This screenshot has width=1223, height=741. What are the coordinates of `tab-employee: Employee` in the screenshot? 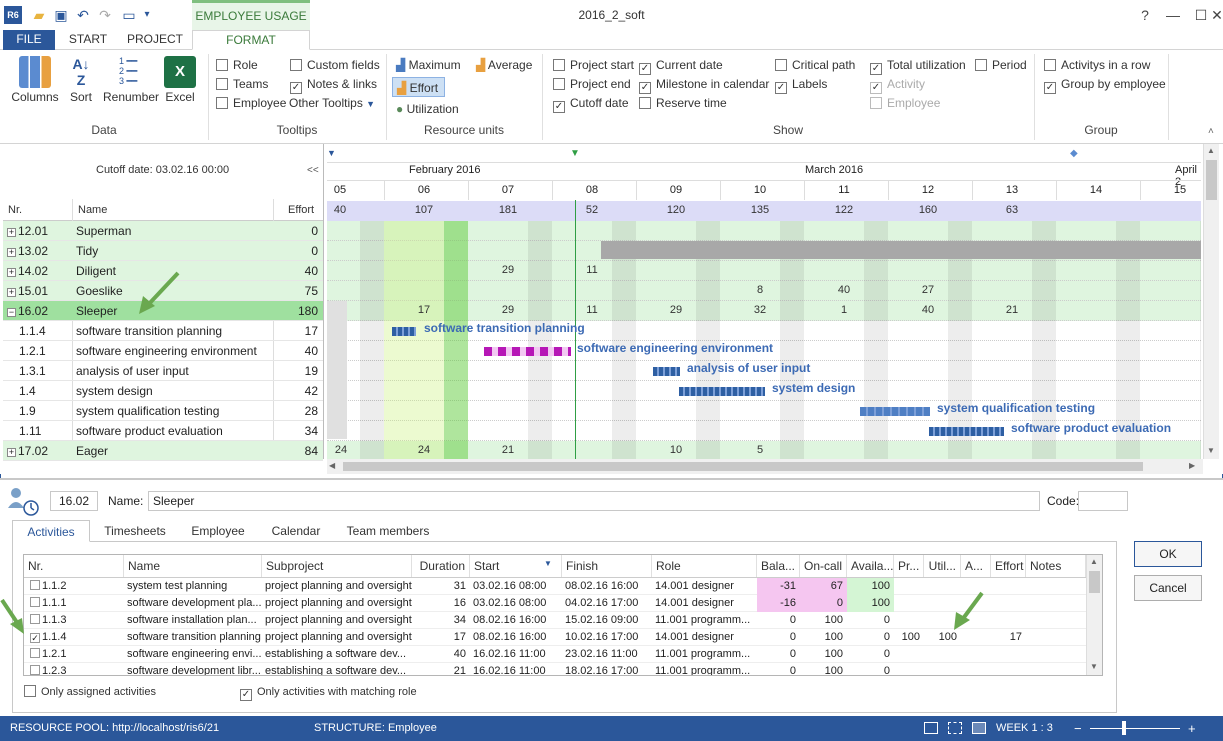 It's located at (218, 531).